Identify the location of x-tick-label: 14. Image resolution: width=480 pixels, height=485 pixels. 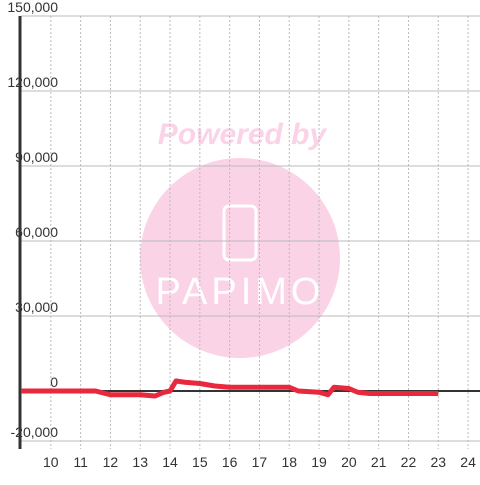
(170, 462).